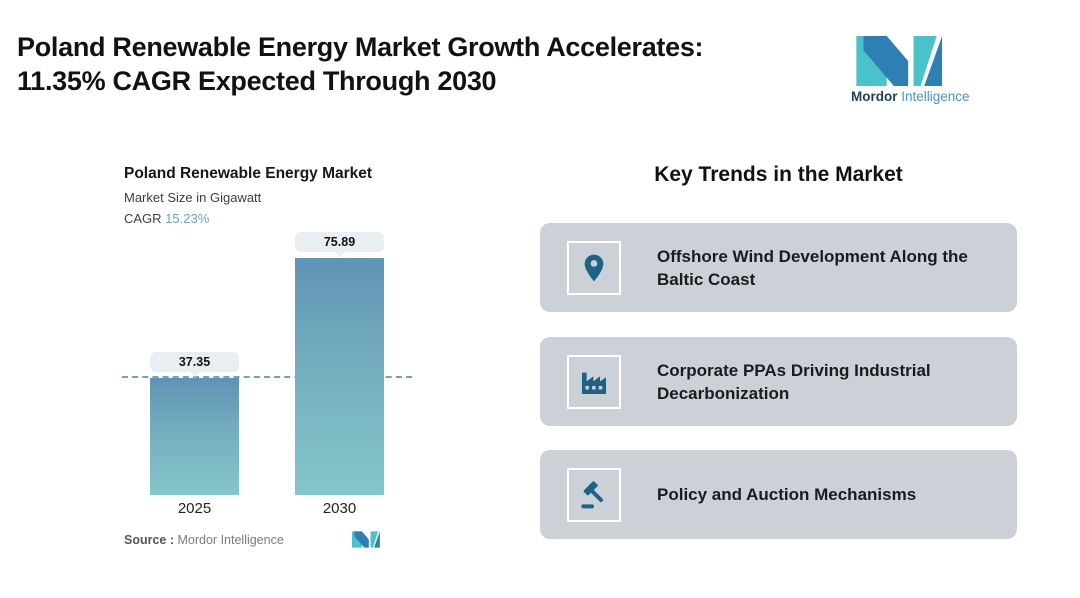  Describe the element at coordinates (194, 436) in the screenshot. I see `bar-rect-2025` at that location.